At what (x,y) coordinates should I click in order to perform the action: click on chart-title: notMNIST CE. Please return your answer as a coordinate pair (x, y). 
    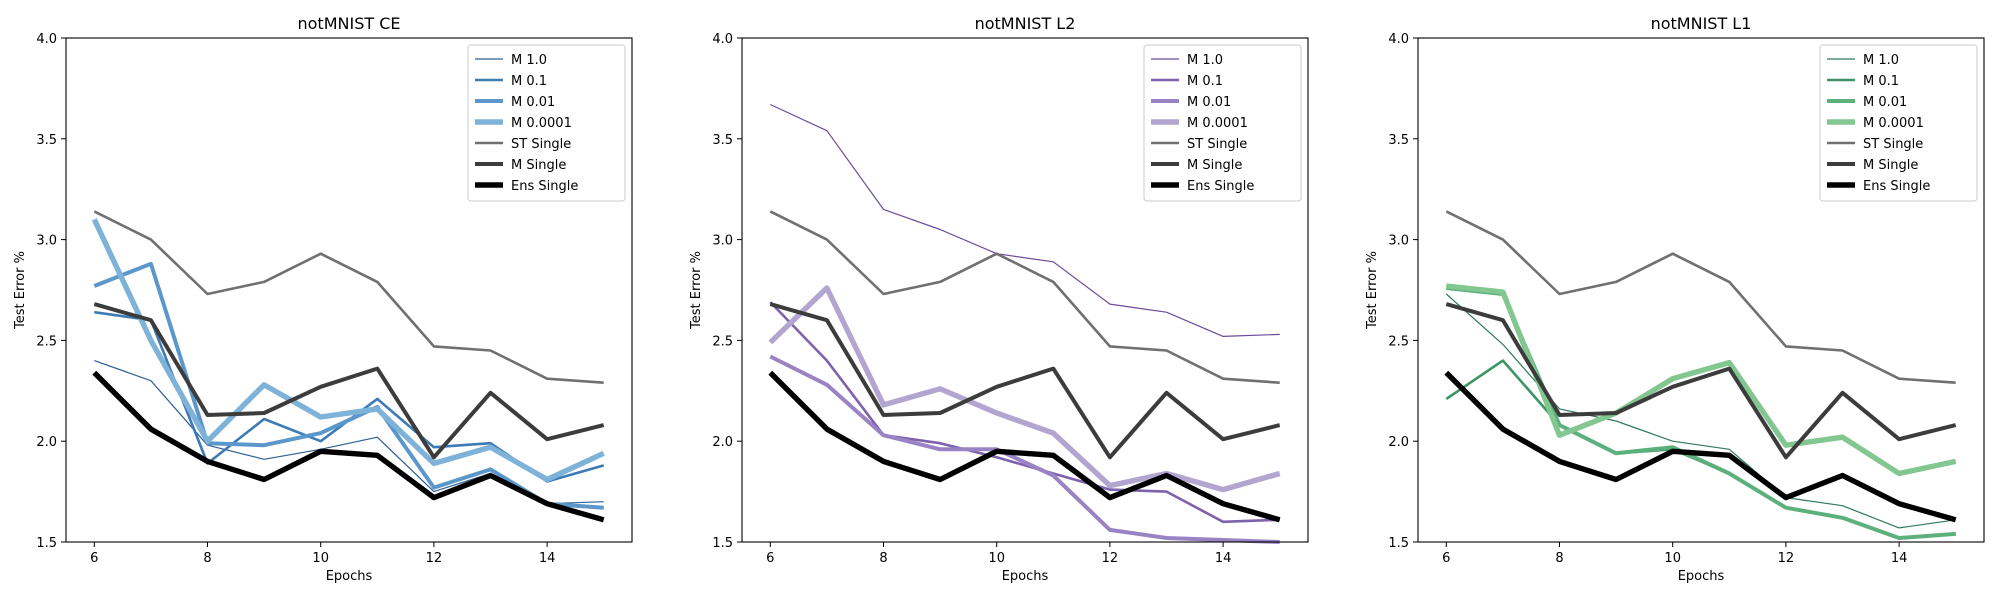
    Looking at the image, I should click on (349, 23).